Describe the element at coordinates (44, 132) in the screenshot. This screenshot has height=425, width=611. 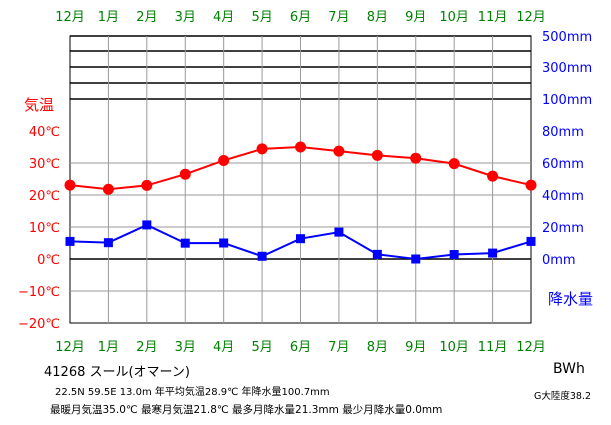
I see `temperature-tick-label: 40℃` at that location.